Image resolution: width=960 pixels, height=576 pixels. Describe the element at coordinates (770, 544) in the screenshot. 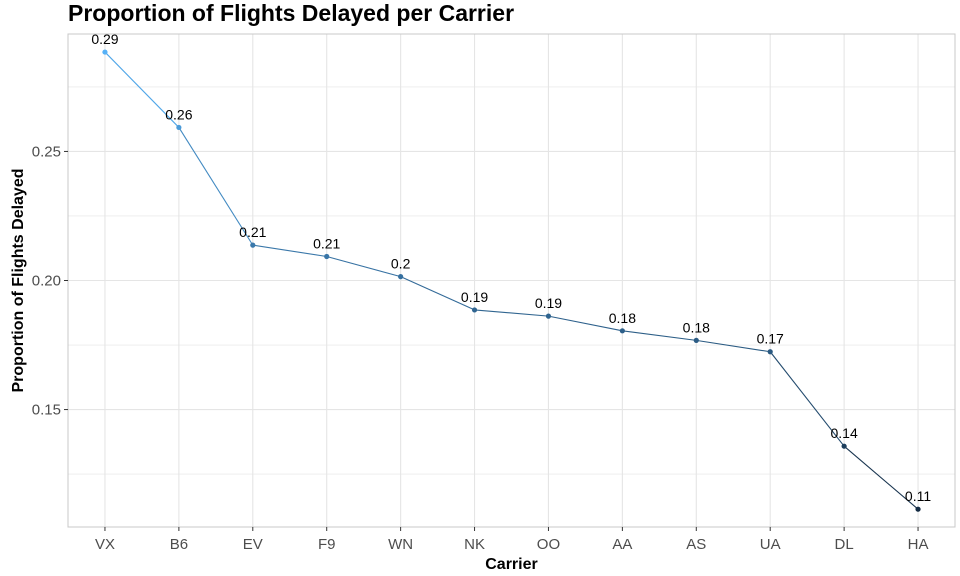

I see `x-tick-label: UA` at that location.